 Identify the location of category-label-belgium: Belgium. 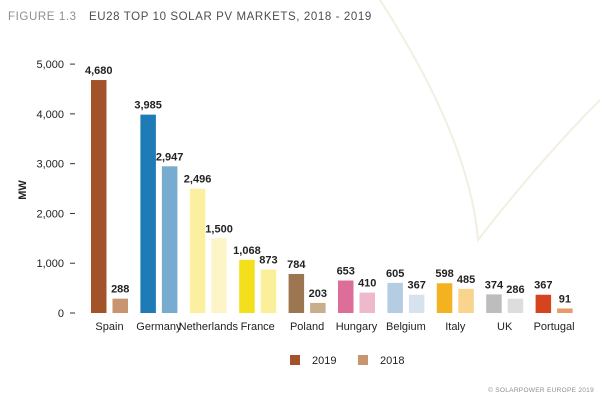
(406, 327).